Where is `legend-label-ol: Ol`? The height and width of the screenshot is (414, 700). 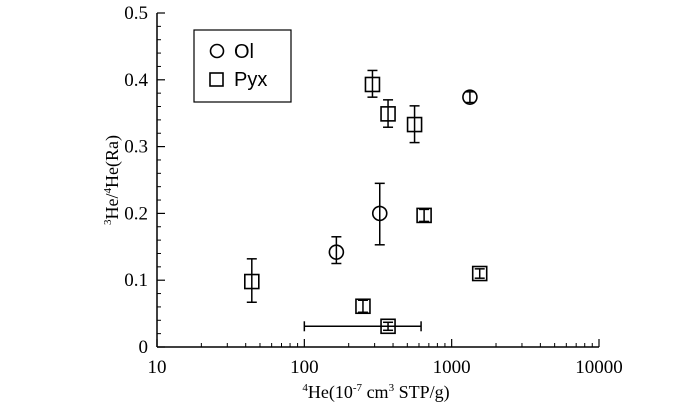
legend-label-ol: Ol is located at coordinates (244, 52).